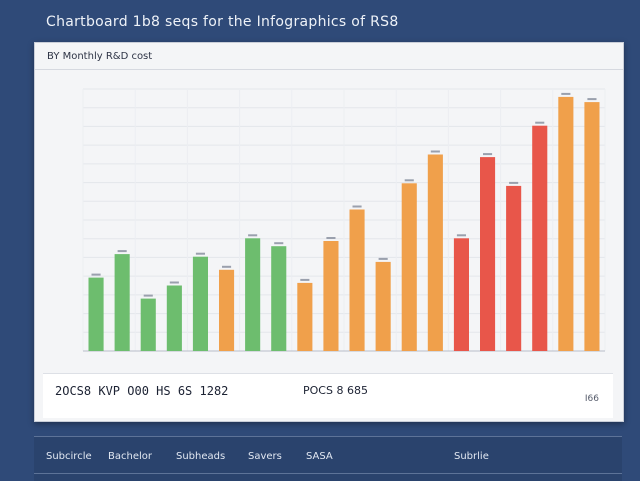  What do you see at coordinates (69, 456) in the screenshot?
I see `bottom-cell-1: Subcircle` at bounding box center [69, 456].